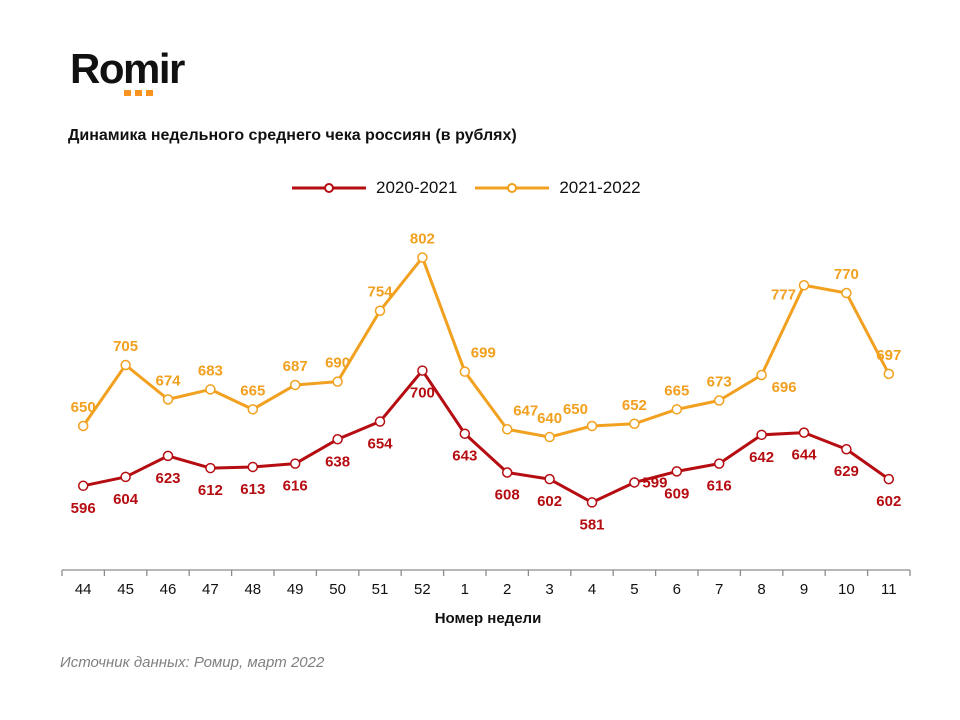  I want to click on data-label: 700, so click(422, 393).